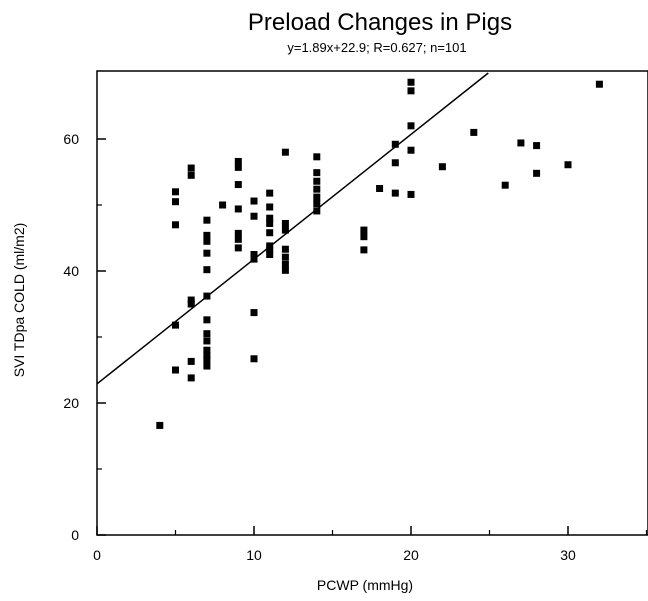 This screenshot has width=648, height=601. Describe the element at coordinates (568, 555) in the screenshot. I see `x-tick-label: 30` at that location.